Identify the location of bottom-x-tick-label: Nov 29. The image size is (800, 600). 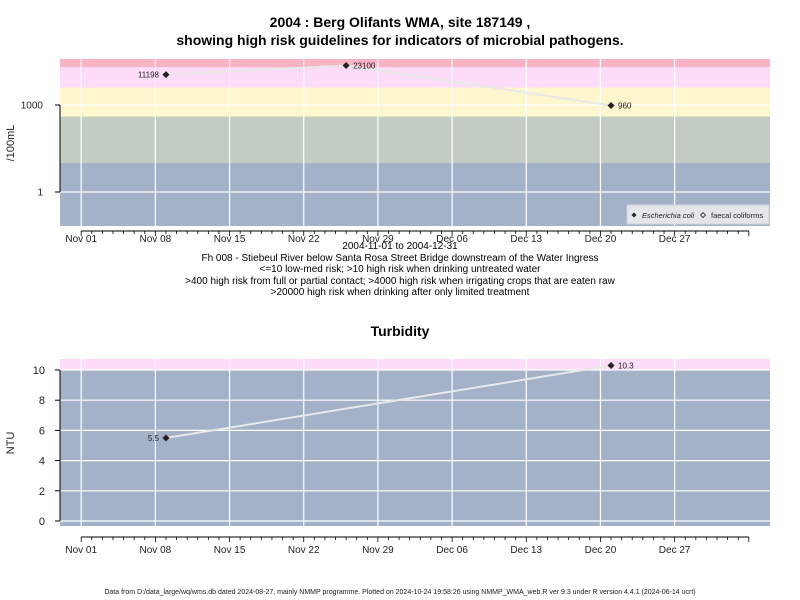
(378, 550).